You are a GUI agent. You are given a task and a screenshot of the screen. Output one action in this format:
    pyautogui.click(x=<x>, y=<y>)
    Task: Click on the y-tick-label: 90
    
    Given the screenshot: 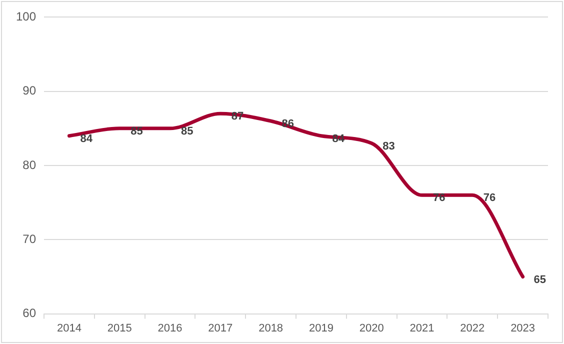 What is the action you would take?
    pyautogui.click(x=29, y=91)
    